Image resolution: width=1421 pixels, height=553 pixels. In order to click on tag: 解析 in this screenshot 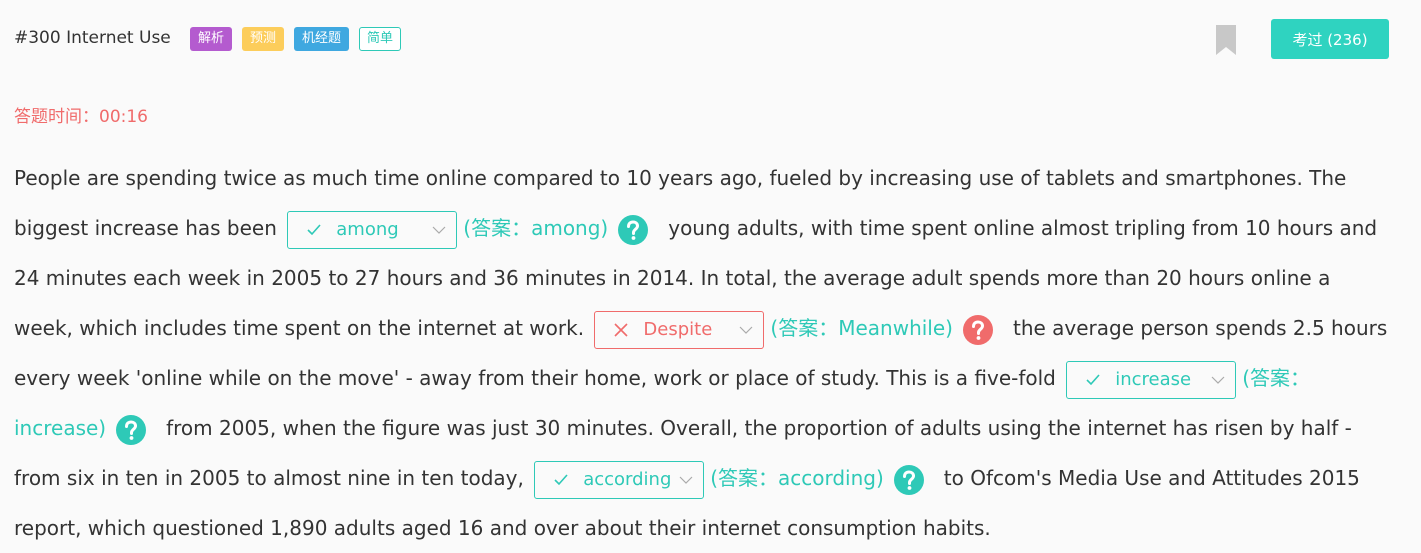, I will do `click(211, 39)`.